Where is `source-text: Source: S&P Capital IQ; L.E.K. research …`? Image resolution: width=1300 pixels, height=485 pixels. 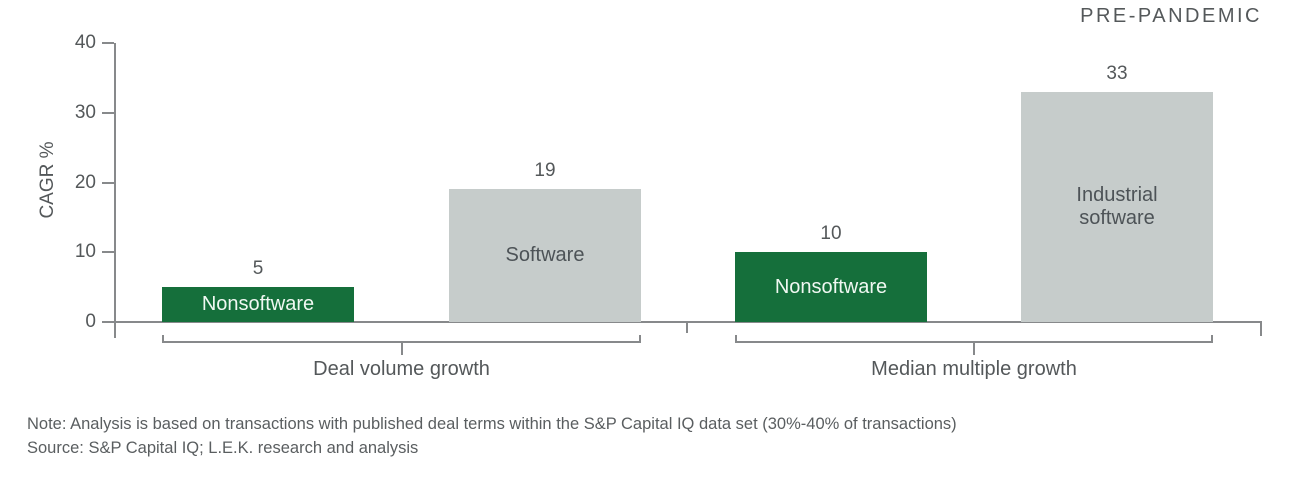 source-text: Source: S&P Capital IQ; L.E.K. research … is located at coordinates (223, 448).